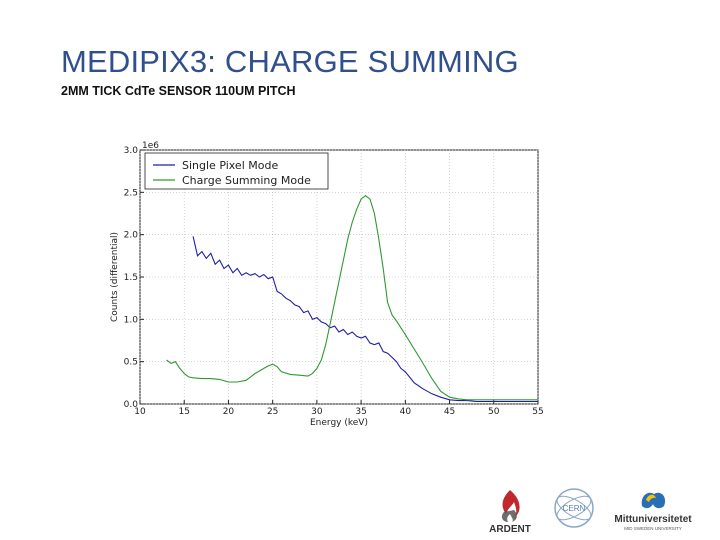 The width and height of the screenshot is (720, 540). I want to click on x-tick-label: 50, so click(494, 412).